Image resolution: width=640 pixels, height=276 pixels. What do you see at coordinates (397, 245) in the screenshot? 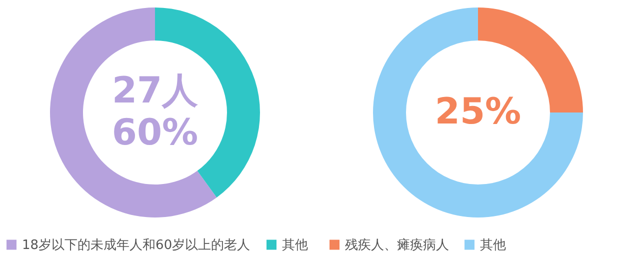
I see `legend-label: 残疾人、瘫痪病人` at bounding box center [397, 245].